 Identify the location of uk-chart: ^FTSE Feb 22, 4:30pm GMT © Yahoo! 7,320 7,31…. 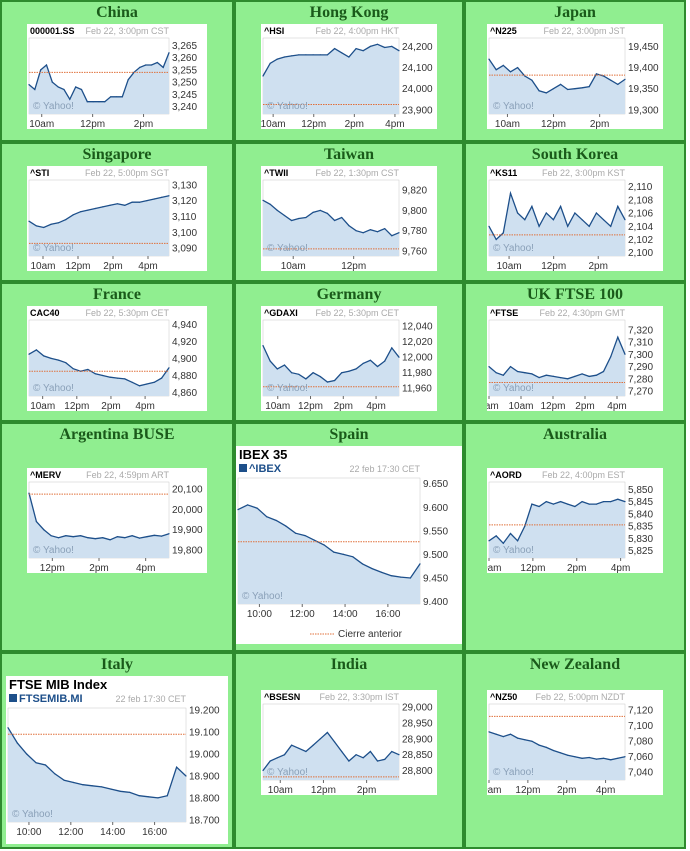
(575, 358).